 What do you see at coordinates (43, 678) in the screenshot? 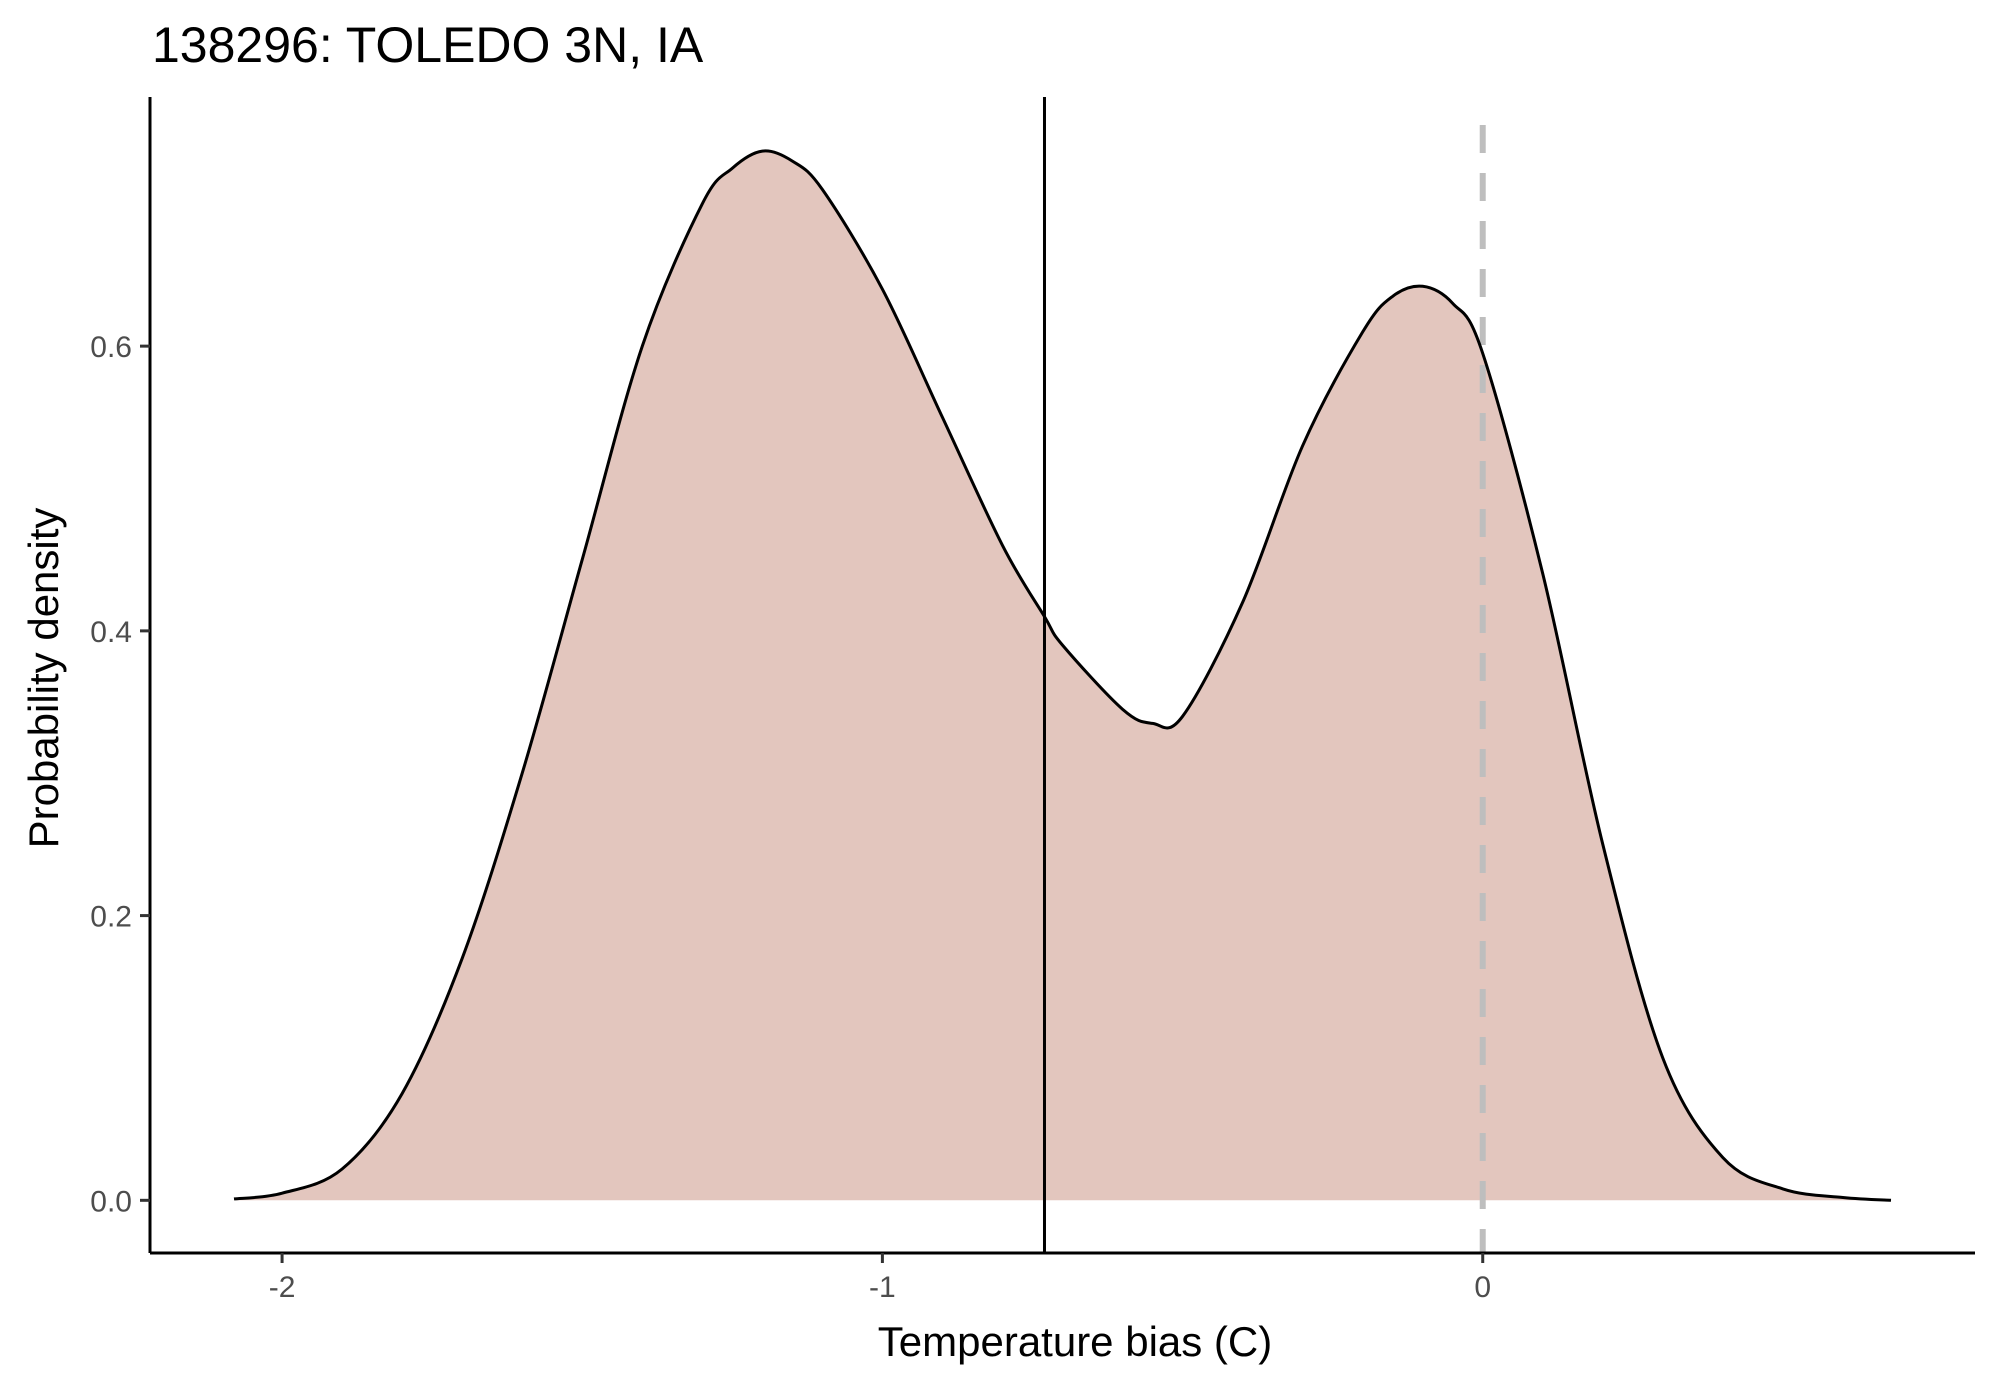
I see `y-axis-title: Probability density` at bounding box center [43, 678].